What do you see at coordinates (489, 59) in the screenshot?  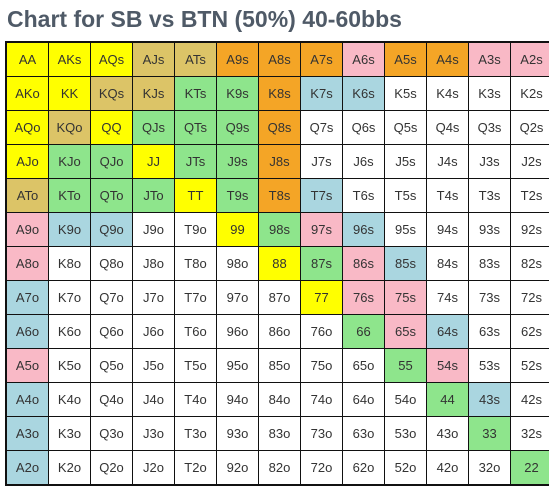 I see `hand-cell-a3s: A3s` at bounding box center [489, 59].